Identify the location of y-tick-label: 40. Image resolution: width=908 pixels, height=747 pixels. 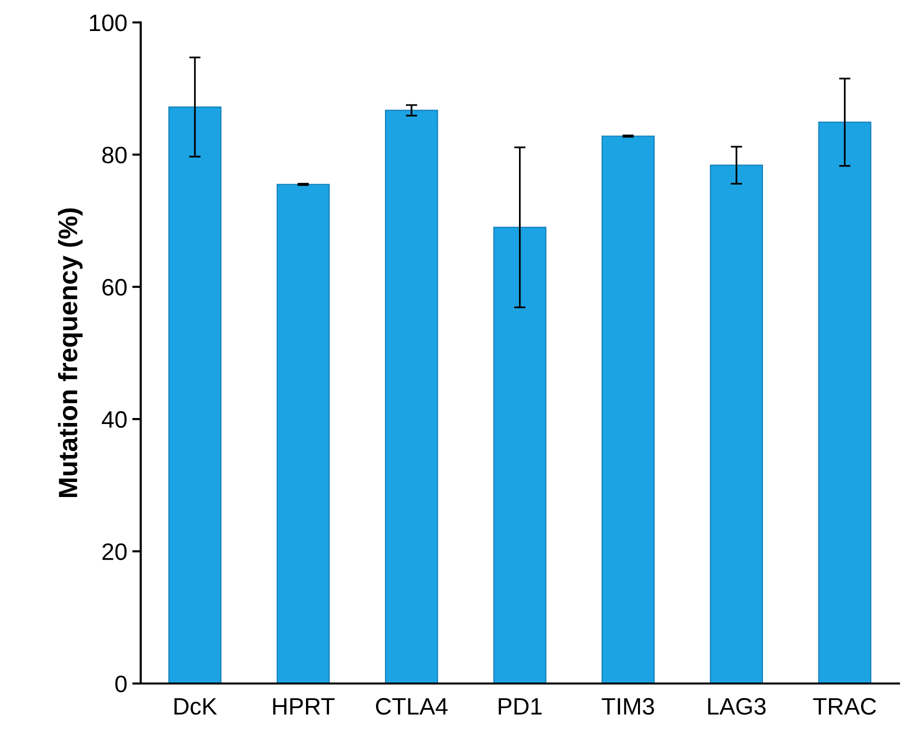
(114, 419).